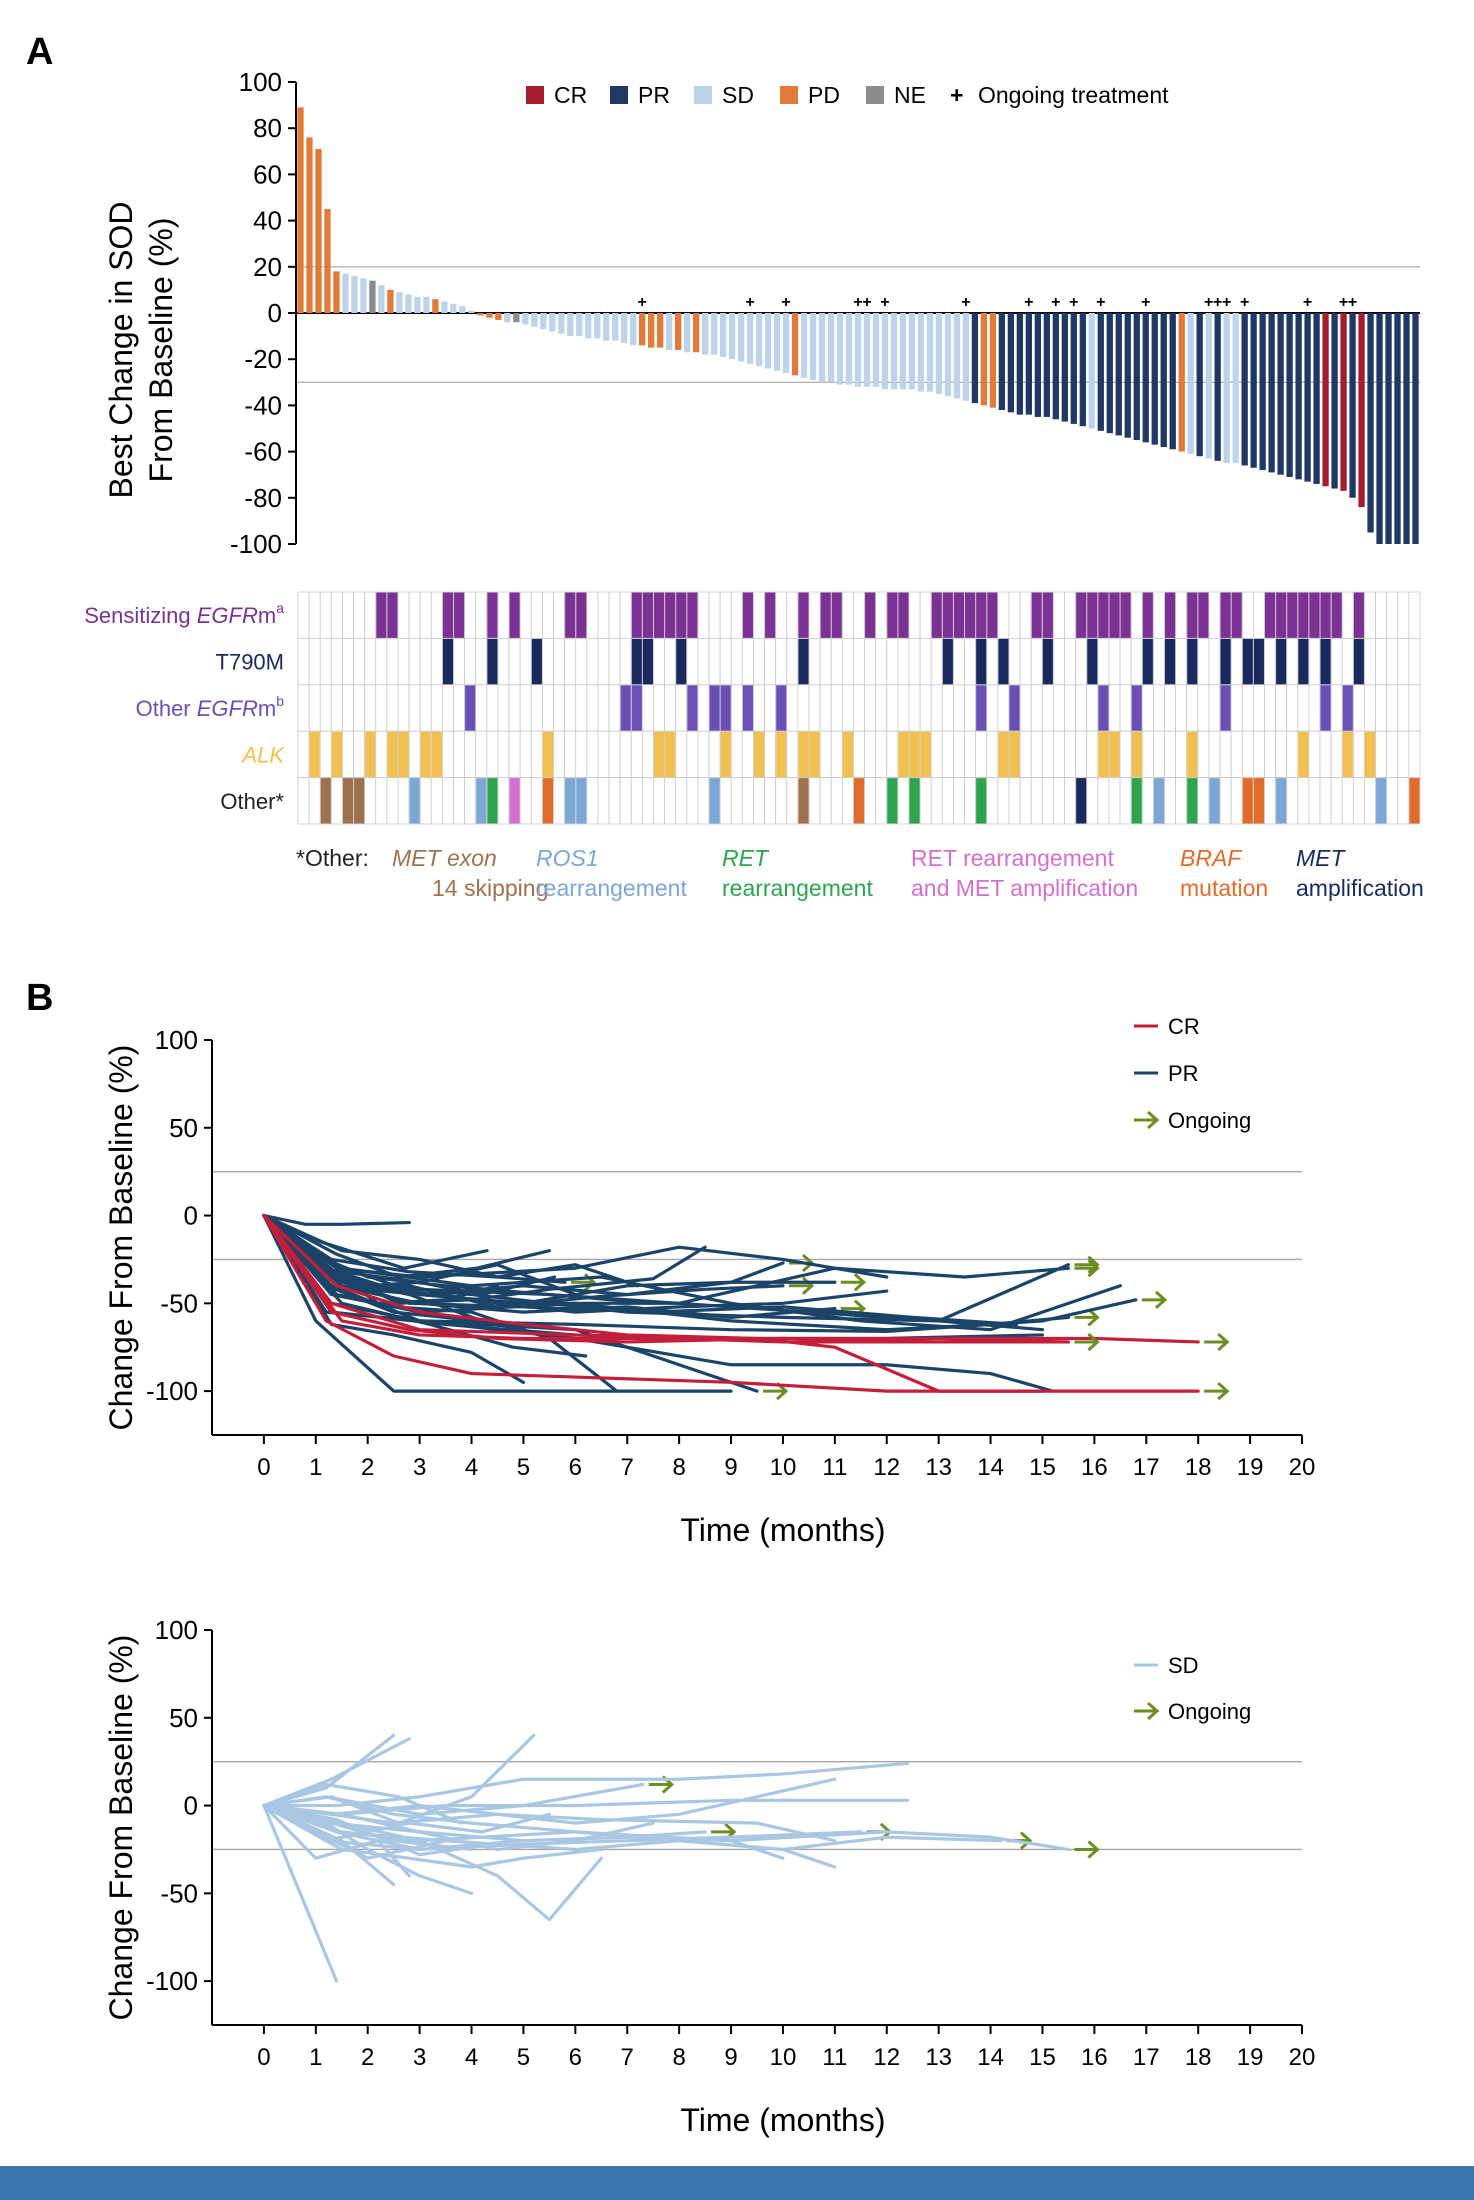  Describe the element at coordinates (444, 858) in the screenshot. I see `other-legend-met-exon-line1: MET exon` at that location.